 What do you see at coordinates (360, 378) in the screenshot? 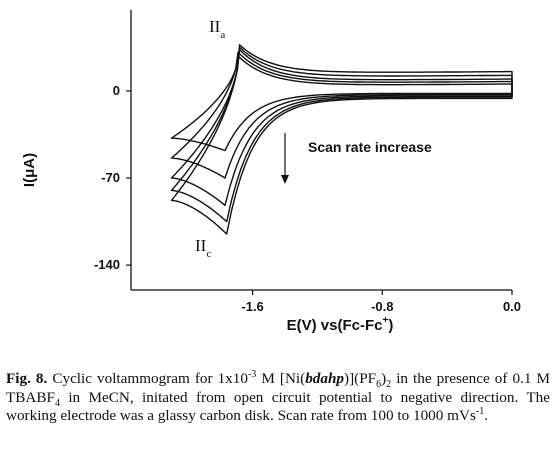
I see `caption-text-3: )](PF` at bounding box center [360, 378].